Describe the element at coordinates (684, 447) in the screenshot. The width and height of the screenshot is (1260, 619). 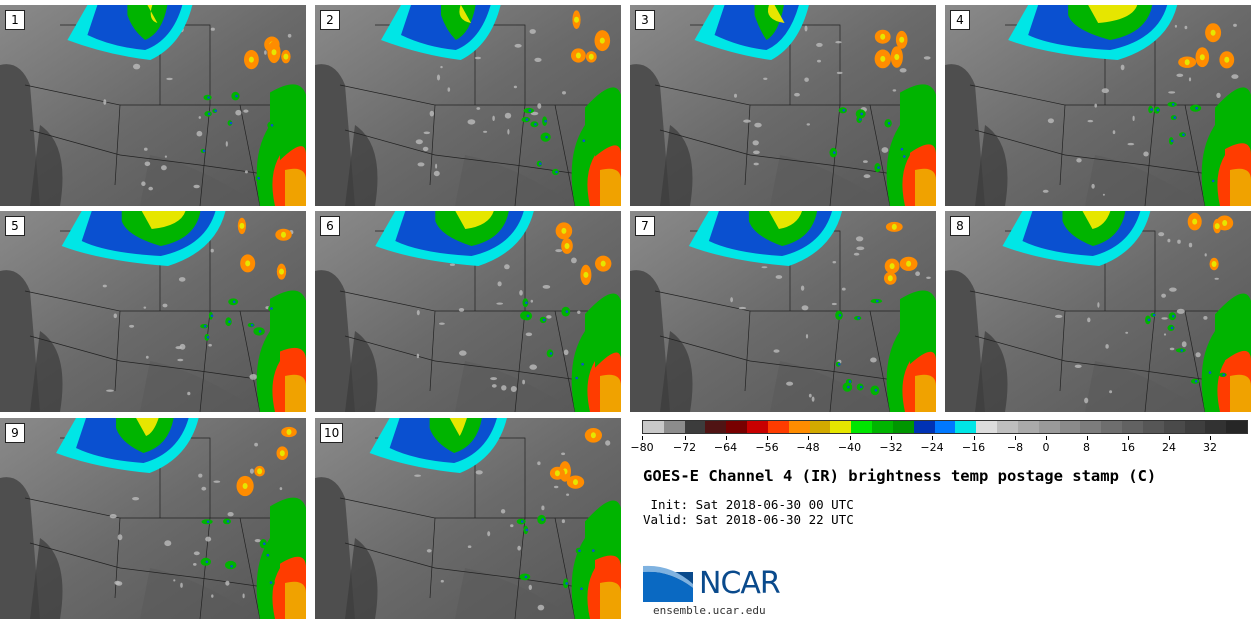
I see `colorbar-tick-label: −72` at that location.